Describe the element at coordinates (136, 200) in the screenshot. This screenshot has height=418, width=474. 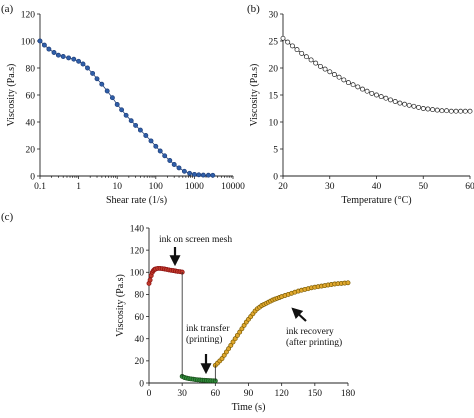
I see `x-axis-label: Shear rate (1/s)` at that location.